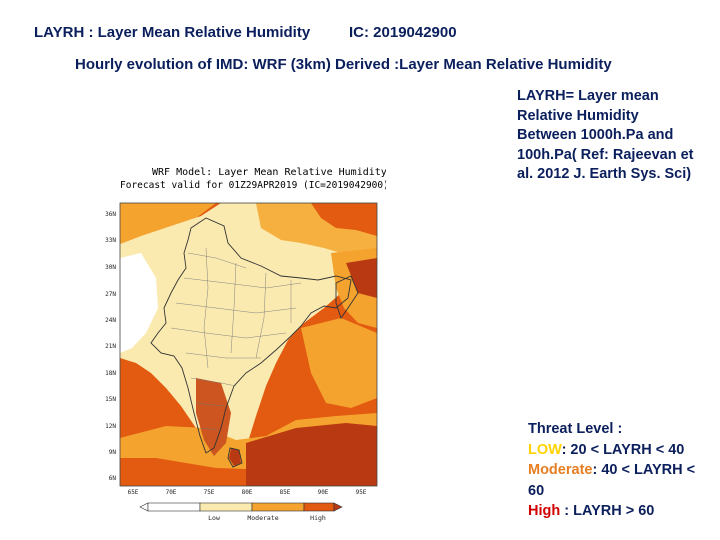 The height and width of the screenshot is (540, 720). I want to click on legend-swatch-none, so click(174, 507).